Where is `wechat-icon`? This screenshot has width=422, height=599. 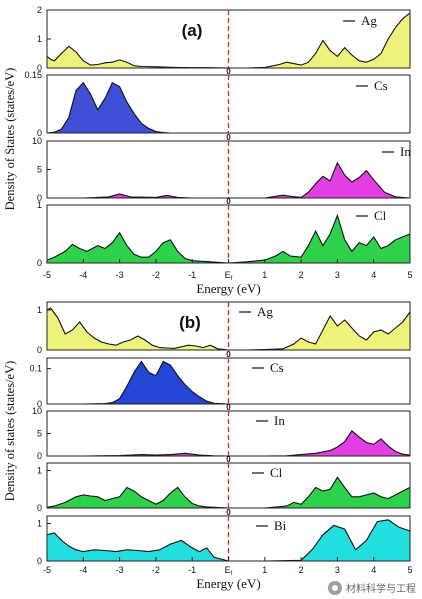
wechat-icon is located at coordinates (335, 587).